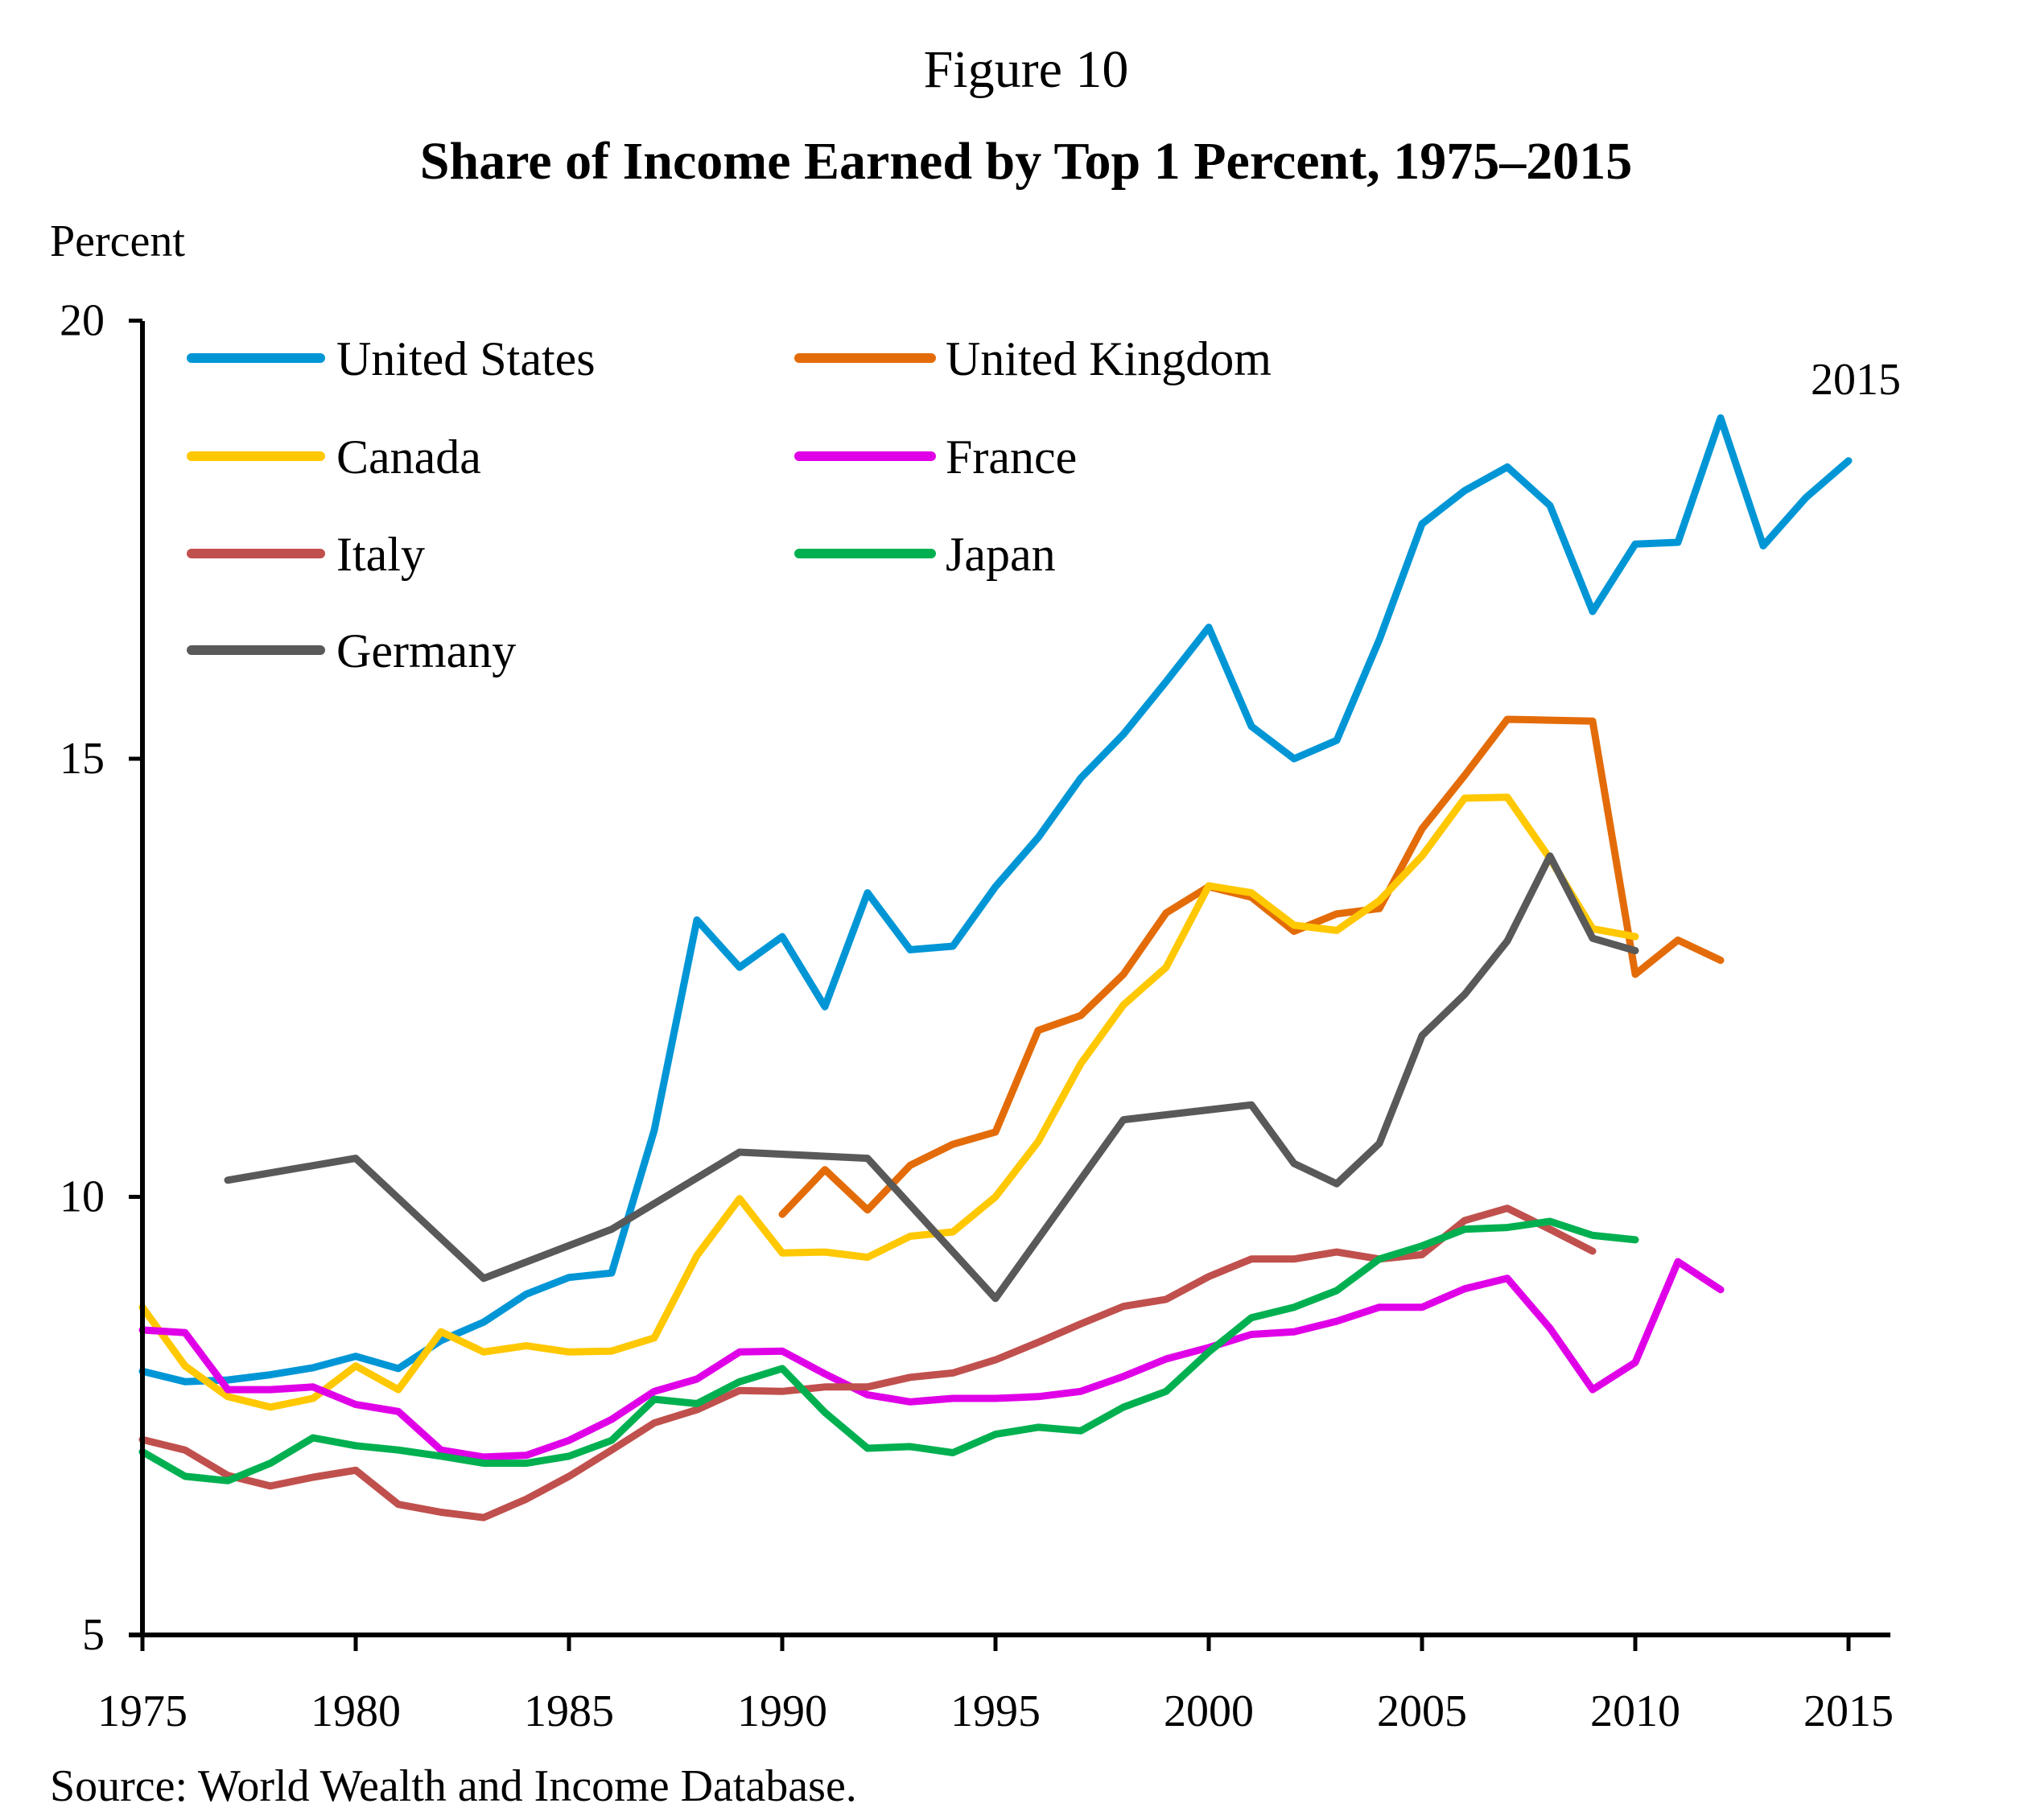 The image size is (2028, 1820). Describe the element at coordinates (995, 1711) in the screenshot. I see `x-tick-label: 1995` at that location.